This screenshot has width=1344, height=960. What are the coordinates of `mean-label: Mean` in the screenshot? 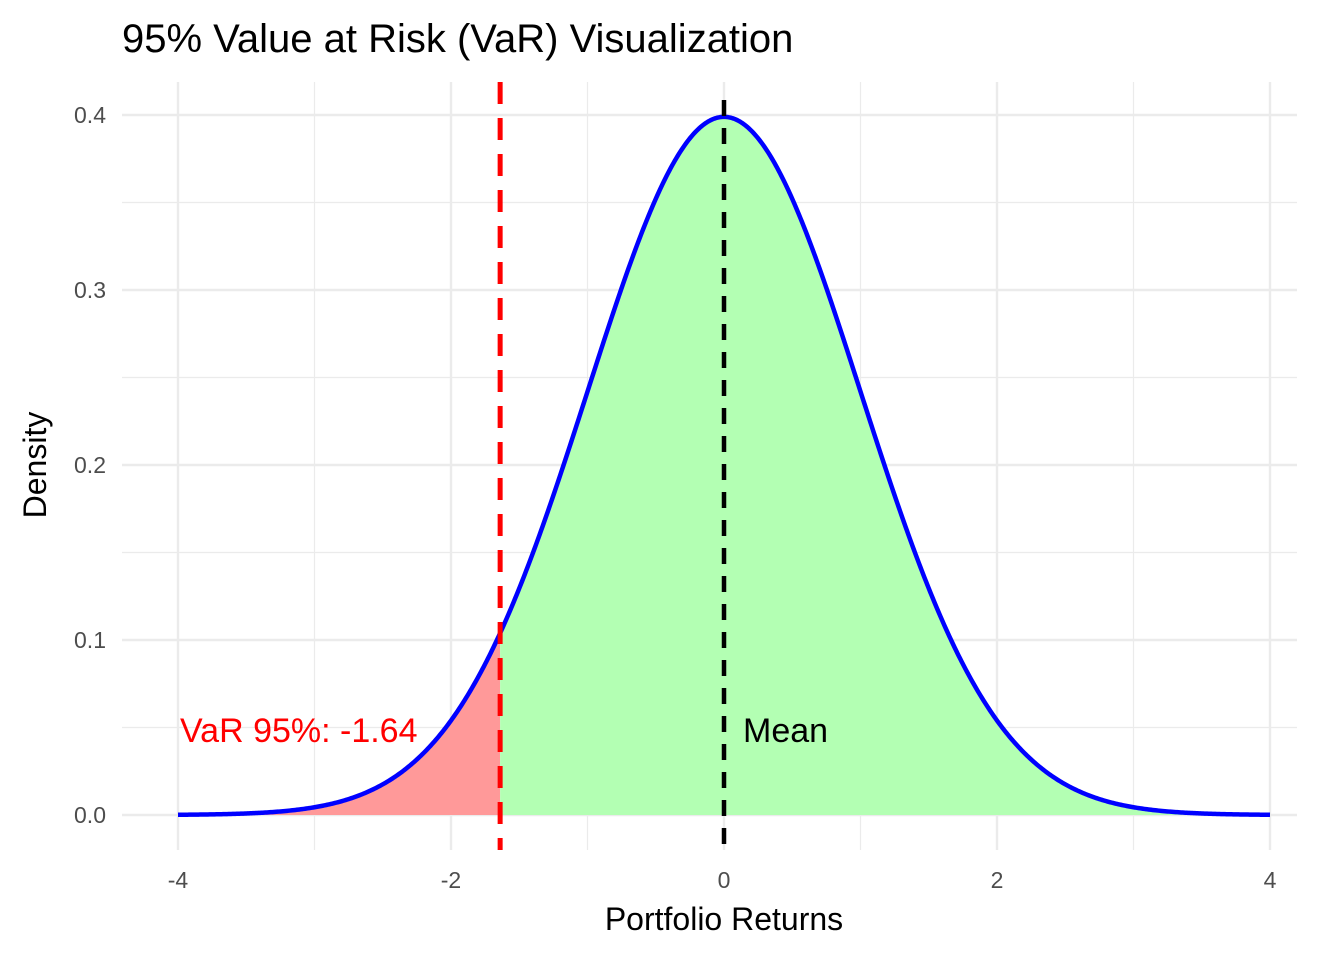 It's located at (785, 731).